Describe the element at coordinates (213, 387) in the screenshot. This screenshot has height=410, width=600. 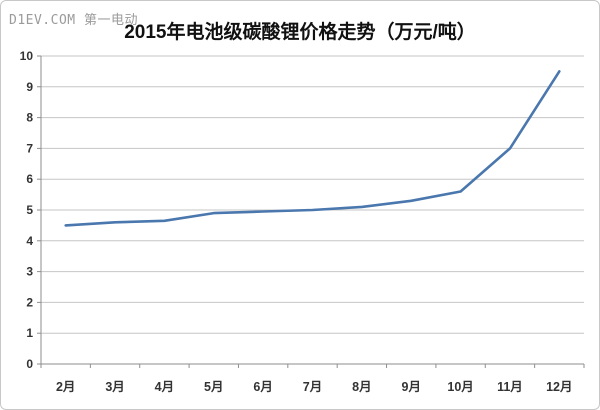
I see `x-tick-label: 5月` at that location.